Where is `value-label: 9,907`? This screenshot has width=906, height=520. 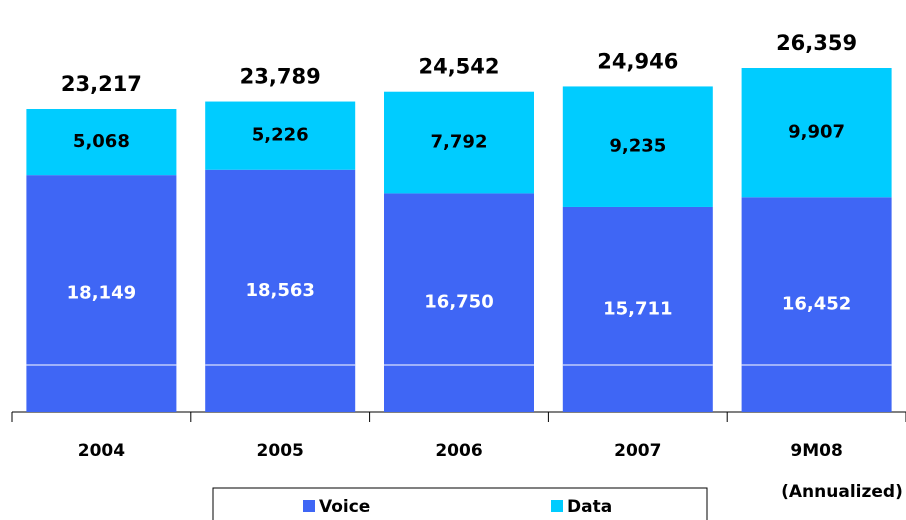
value-label: 9,907 is located at coordinates (816, 132).